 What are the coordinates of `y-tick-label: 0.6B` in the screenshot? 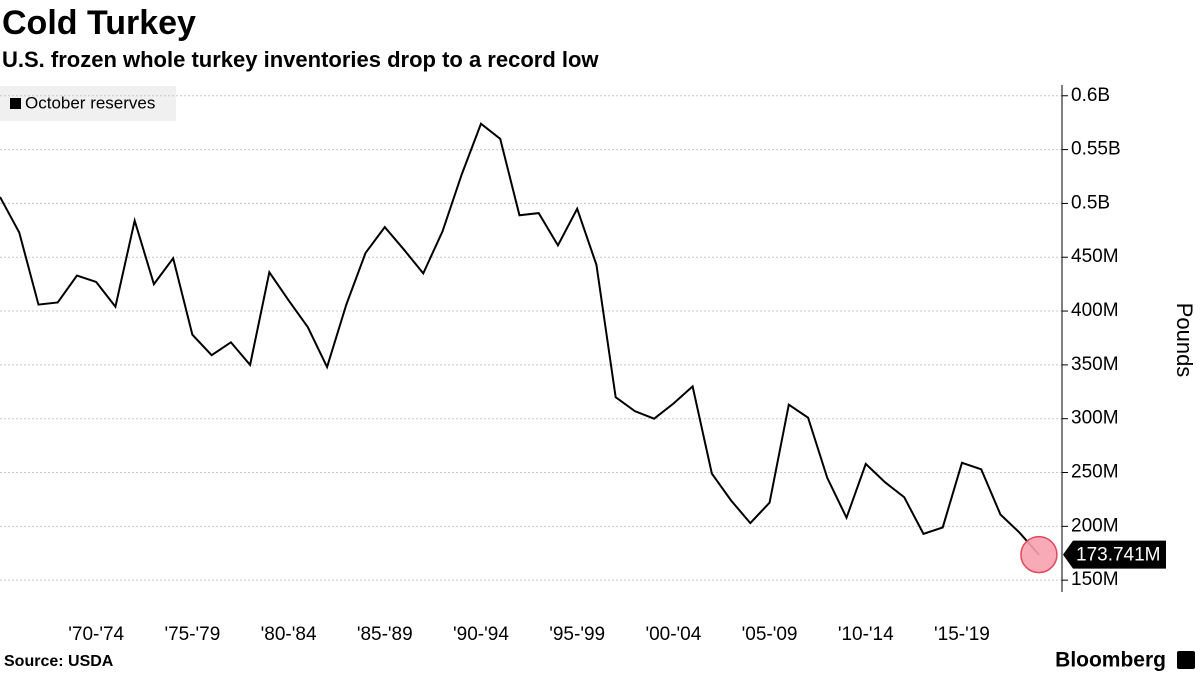 It's located at (1090, 95).